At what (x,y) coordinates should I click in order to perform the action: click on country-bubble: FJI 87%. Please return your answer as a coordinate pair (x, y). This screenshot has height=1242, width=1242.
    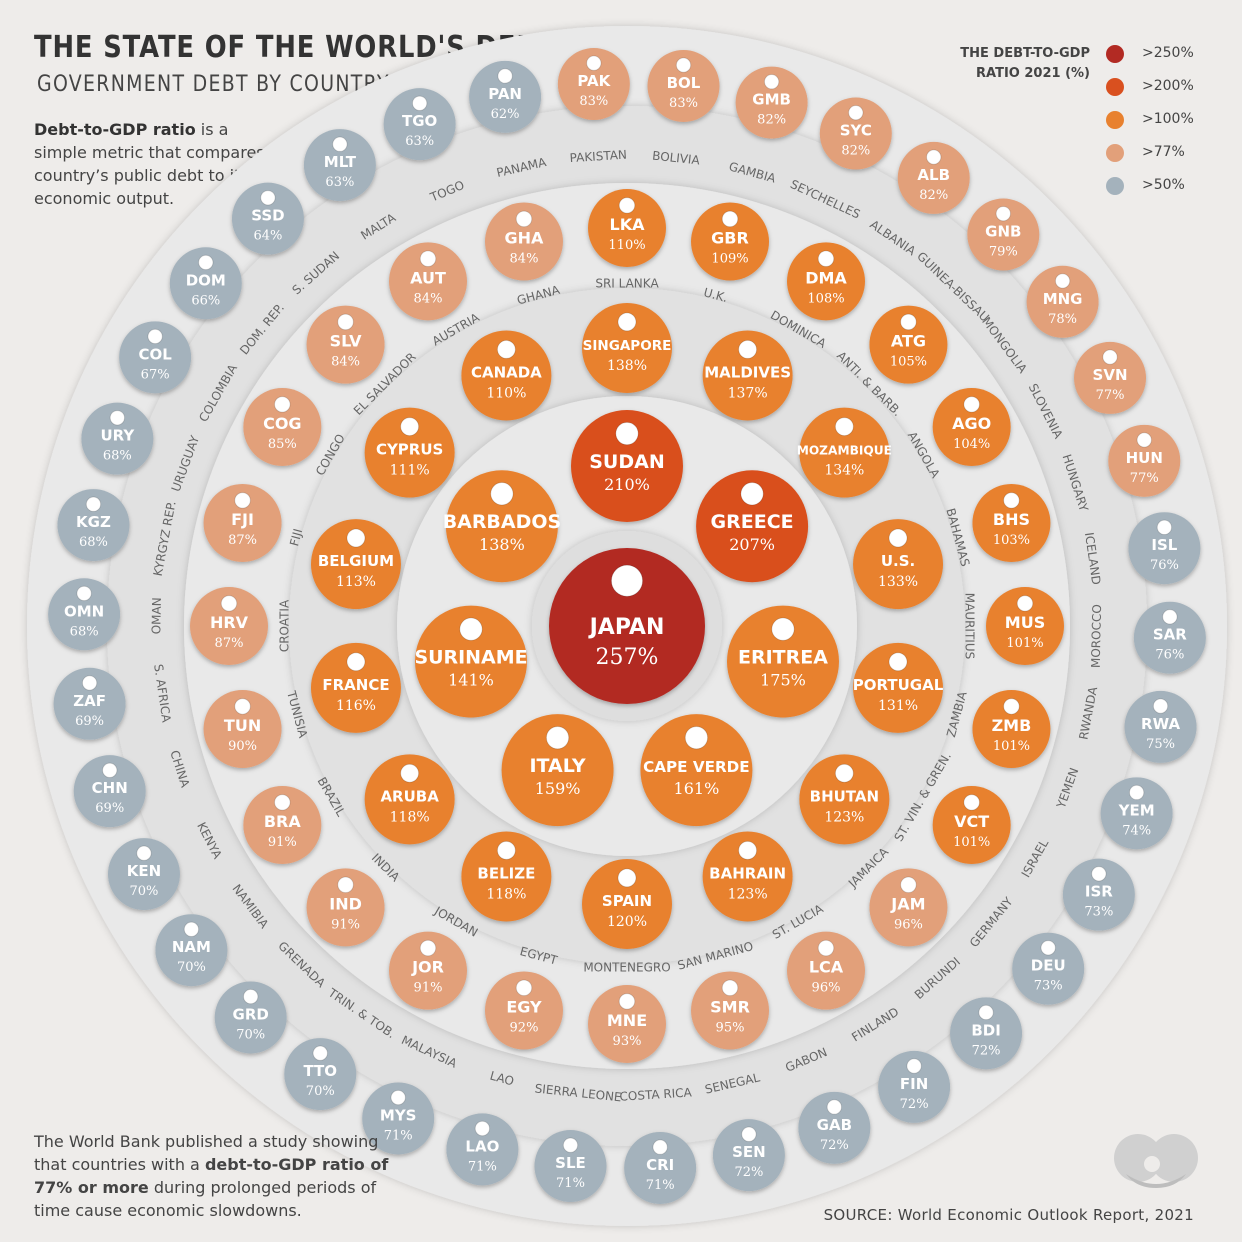
    Looking at the image, I should click on (242, 522).